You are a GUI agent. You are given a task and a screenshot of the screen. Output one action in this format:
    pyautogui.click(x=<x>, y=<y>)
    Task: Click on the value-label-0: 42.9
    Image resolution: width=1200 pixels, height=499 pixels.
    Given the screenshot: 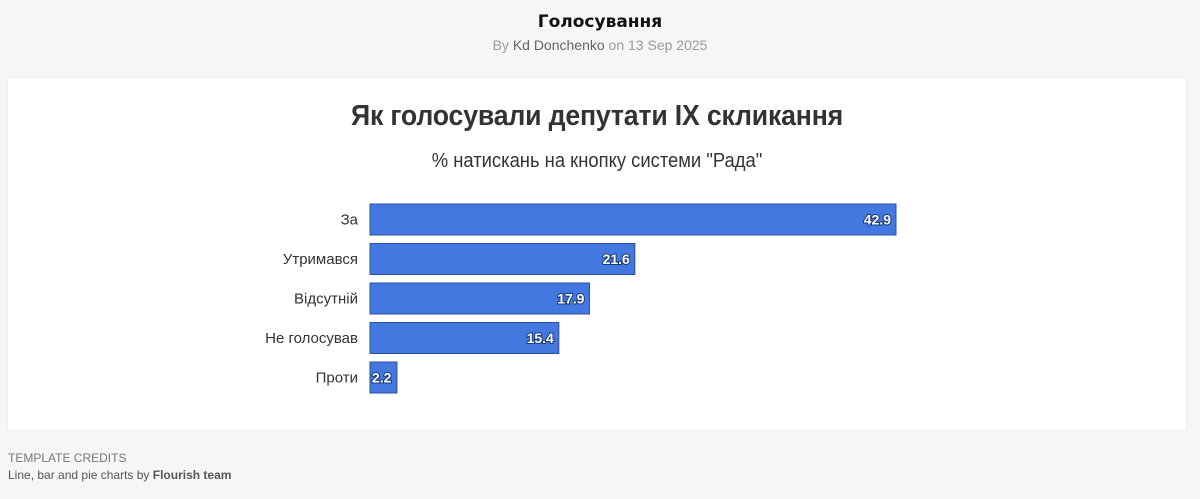 What is the action you would take?
    pyautogui.click(x=877, y=220)
    